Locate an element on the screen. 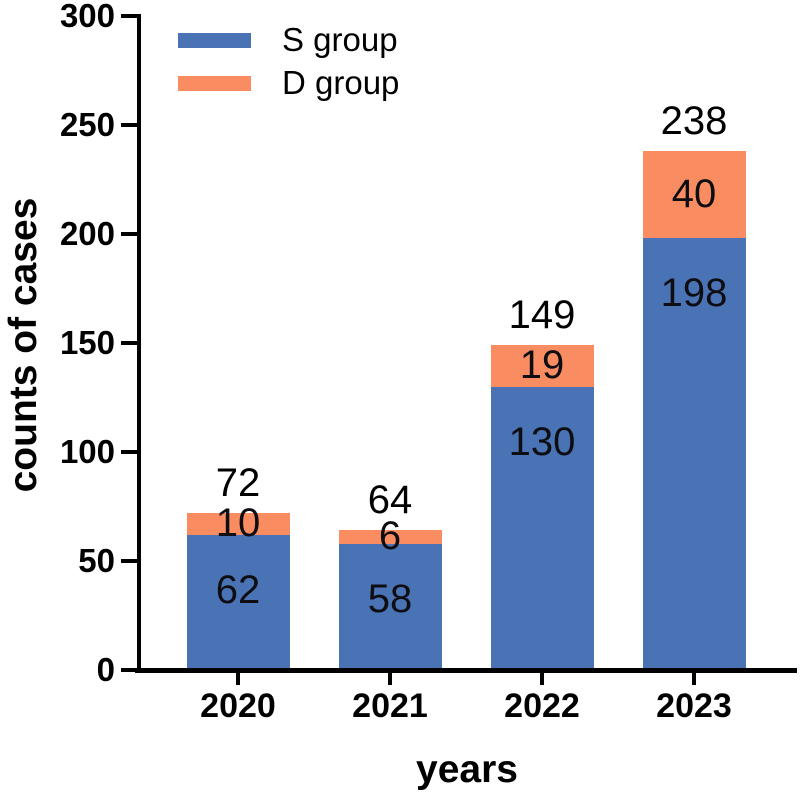 The image size is (800, 793). total-value-label-2021: 64 is located at coordinates (390, 500).